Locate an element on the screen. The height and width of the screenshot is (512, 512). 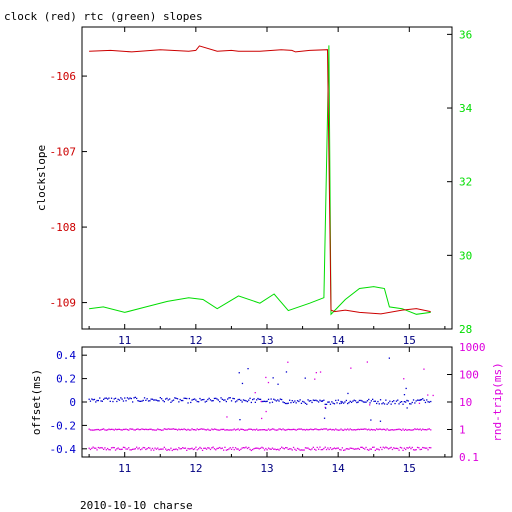
y-tick-label: -106 is located at coordinates (63, 76).